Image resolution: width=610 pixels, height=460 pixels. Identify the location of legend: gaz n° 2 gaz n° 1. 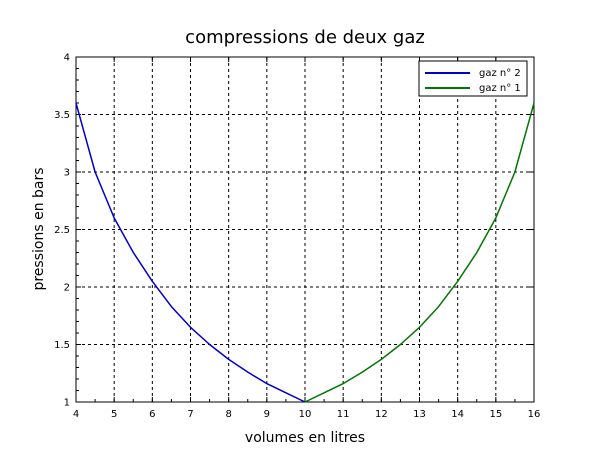
(473, 78).